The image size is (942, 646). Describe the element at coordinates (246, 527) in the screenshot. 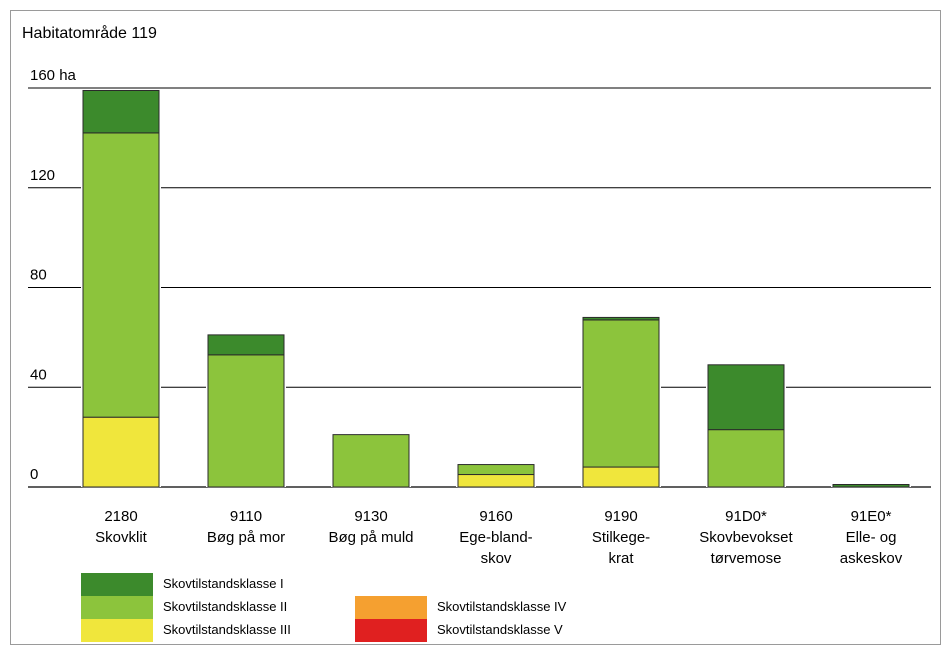

I see `category-label-9110: 9110 Bøg på mor` at that location.